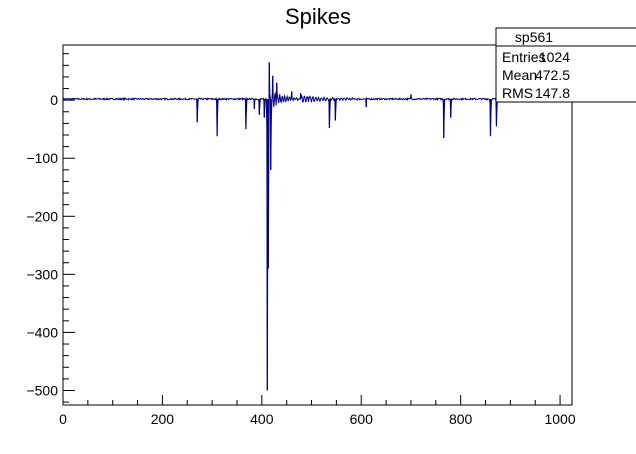 This screenshot has width=636, height=454. I want to click on stats-entries-value: 1024, so click(554, 57).